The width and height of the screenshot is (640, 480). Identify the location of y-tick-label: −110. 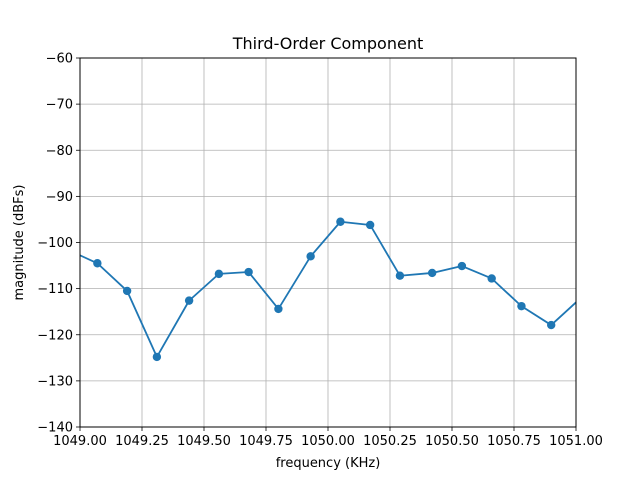
(55, 289).